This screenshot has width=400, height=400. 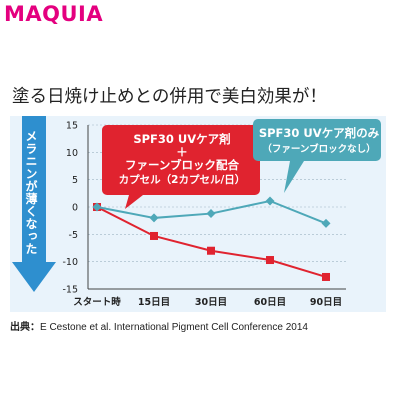 I want to click on callout-red-line: カプセル（2カプセル/日）, so click(x=182, y=179).